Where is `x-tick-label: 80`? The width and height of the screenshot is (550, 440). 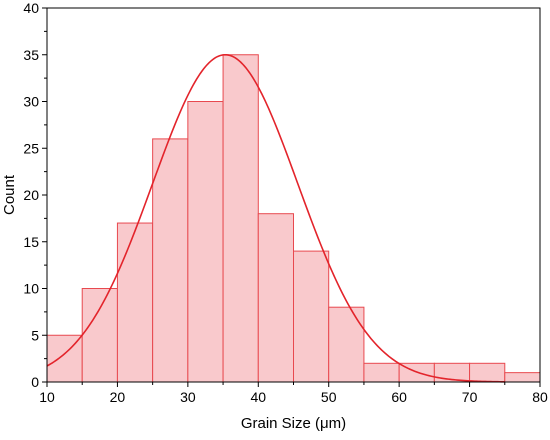
x-tick-label: 80 is located at coordinates (540, 397).